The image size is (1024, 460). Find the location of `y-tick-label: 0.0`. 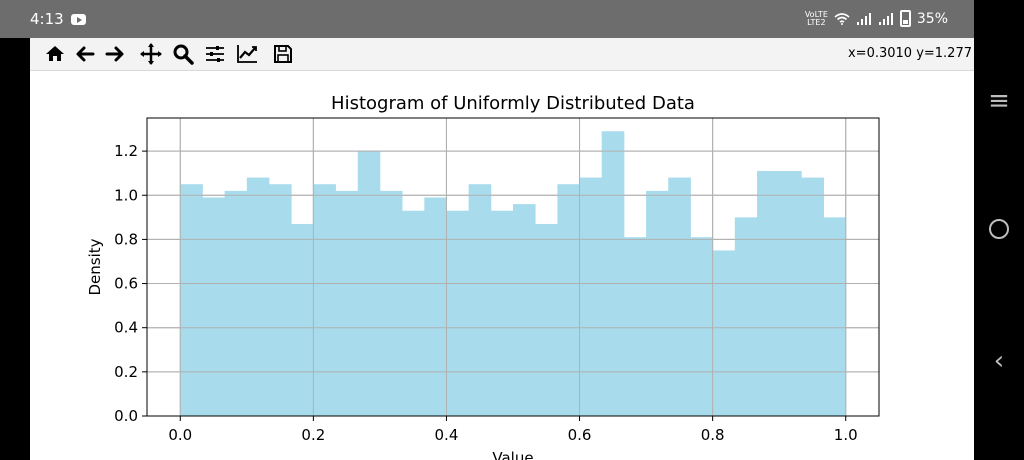

y-tick-label: 0.0 is located at coordinates (126, 416).